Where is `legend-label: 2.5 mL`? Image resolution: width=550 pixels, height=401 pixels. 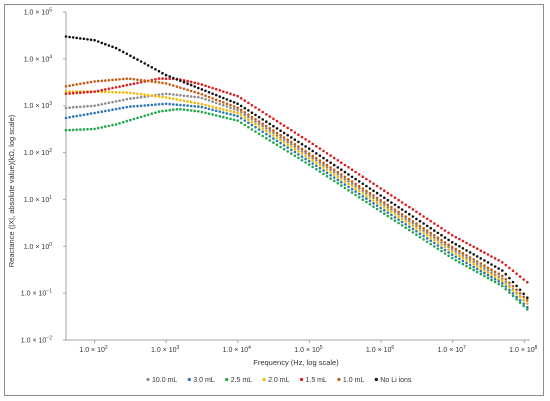 legend-label: 2.5 mL is located at coordinates (242, 380).